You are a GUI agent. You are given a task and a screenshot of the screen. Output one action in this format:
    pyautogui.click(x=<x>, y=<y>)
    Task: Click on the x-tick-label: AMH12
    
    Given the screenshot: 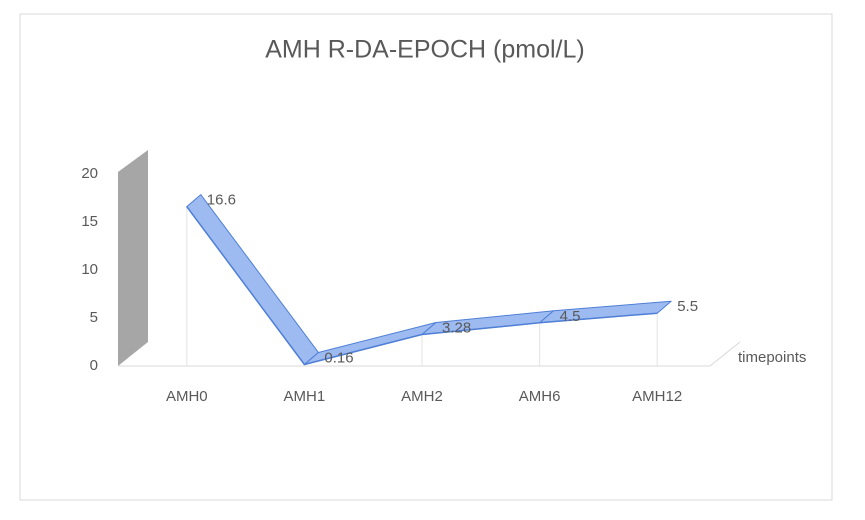 What is the action you would take?
    pyautogui.click(x=657, y=396)
    